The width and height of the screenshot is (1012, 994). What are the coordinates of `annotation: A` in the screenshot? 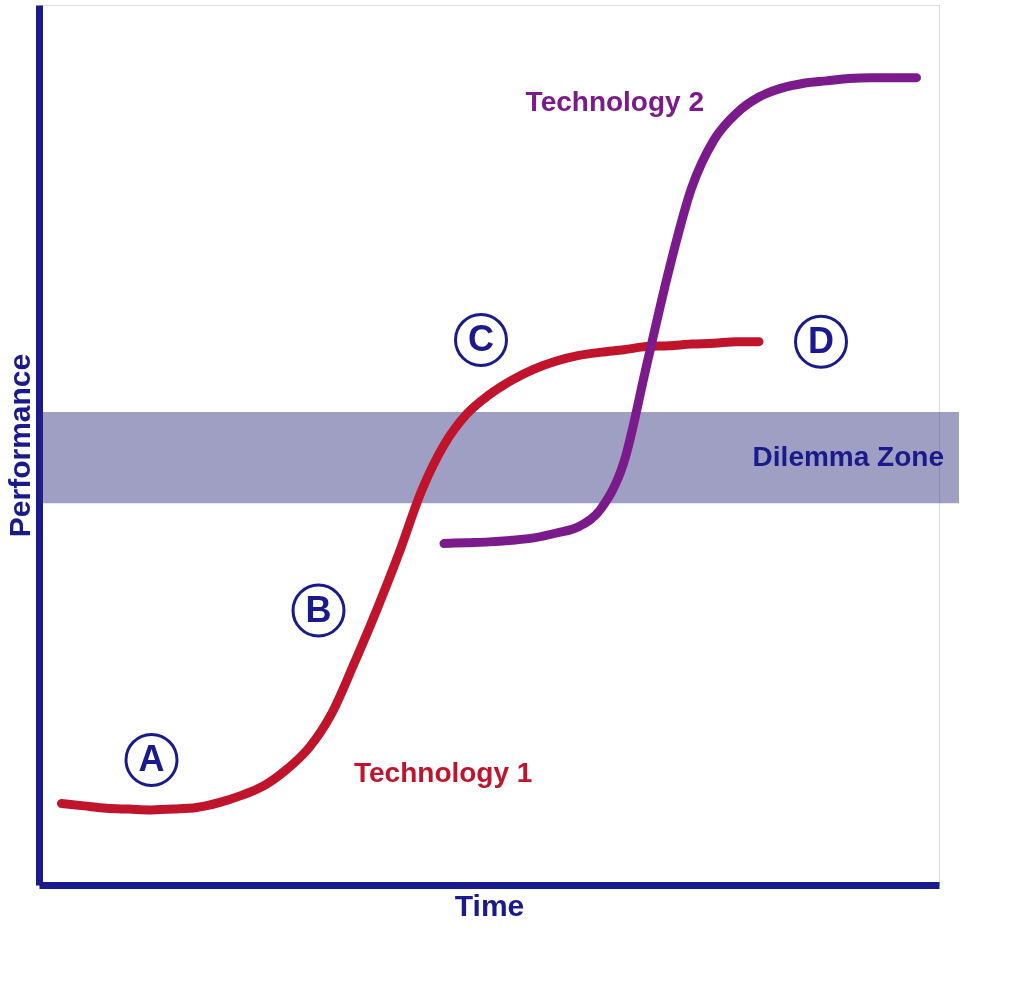 It's located at (151, 758).